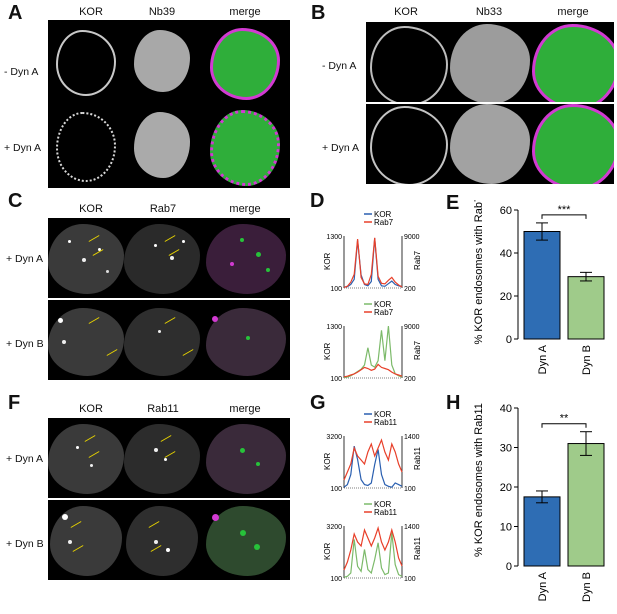  I want to click on y-tick-label: 10, so click(506, 528).